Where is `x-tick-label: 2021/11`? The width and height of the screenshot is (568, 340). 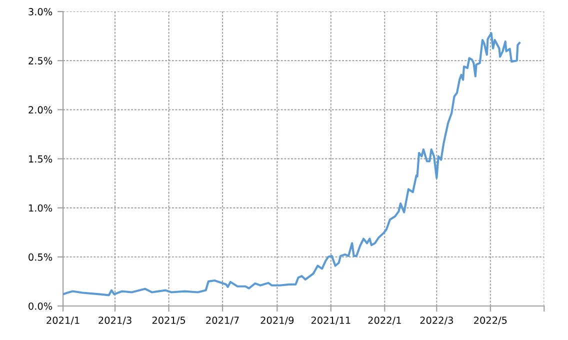 x-tick-label: 2021/11 is located at coordinates (330, 320).